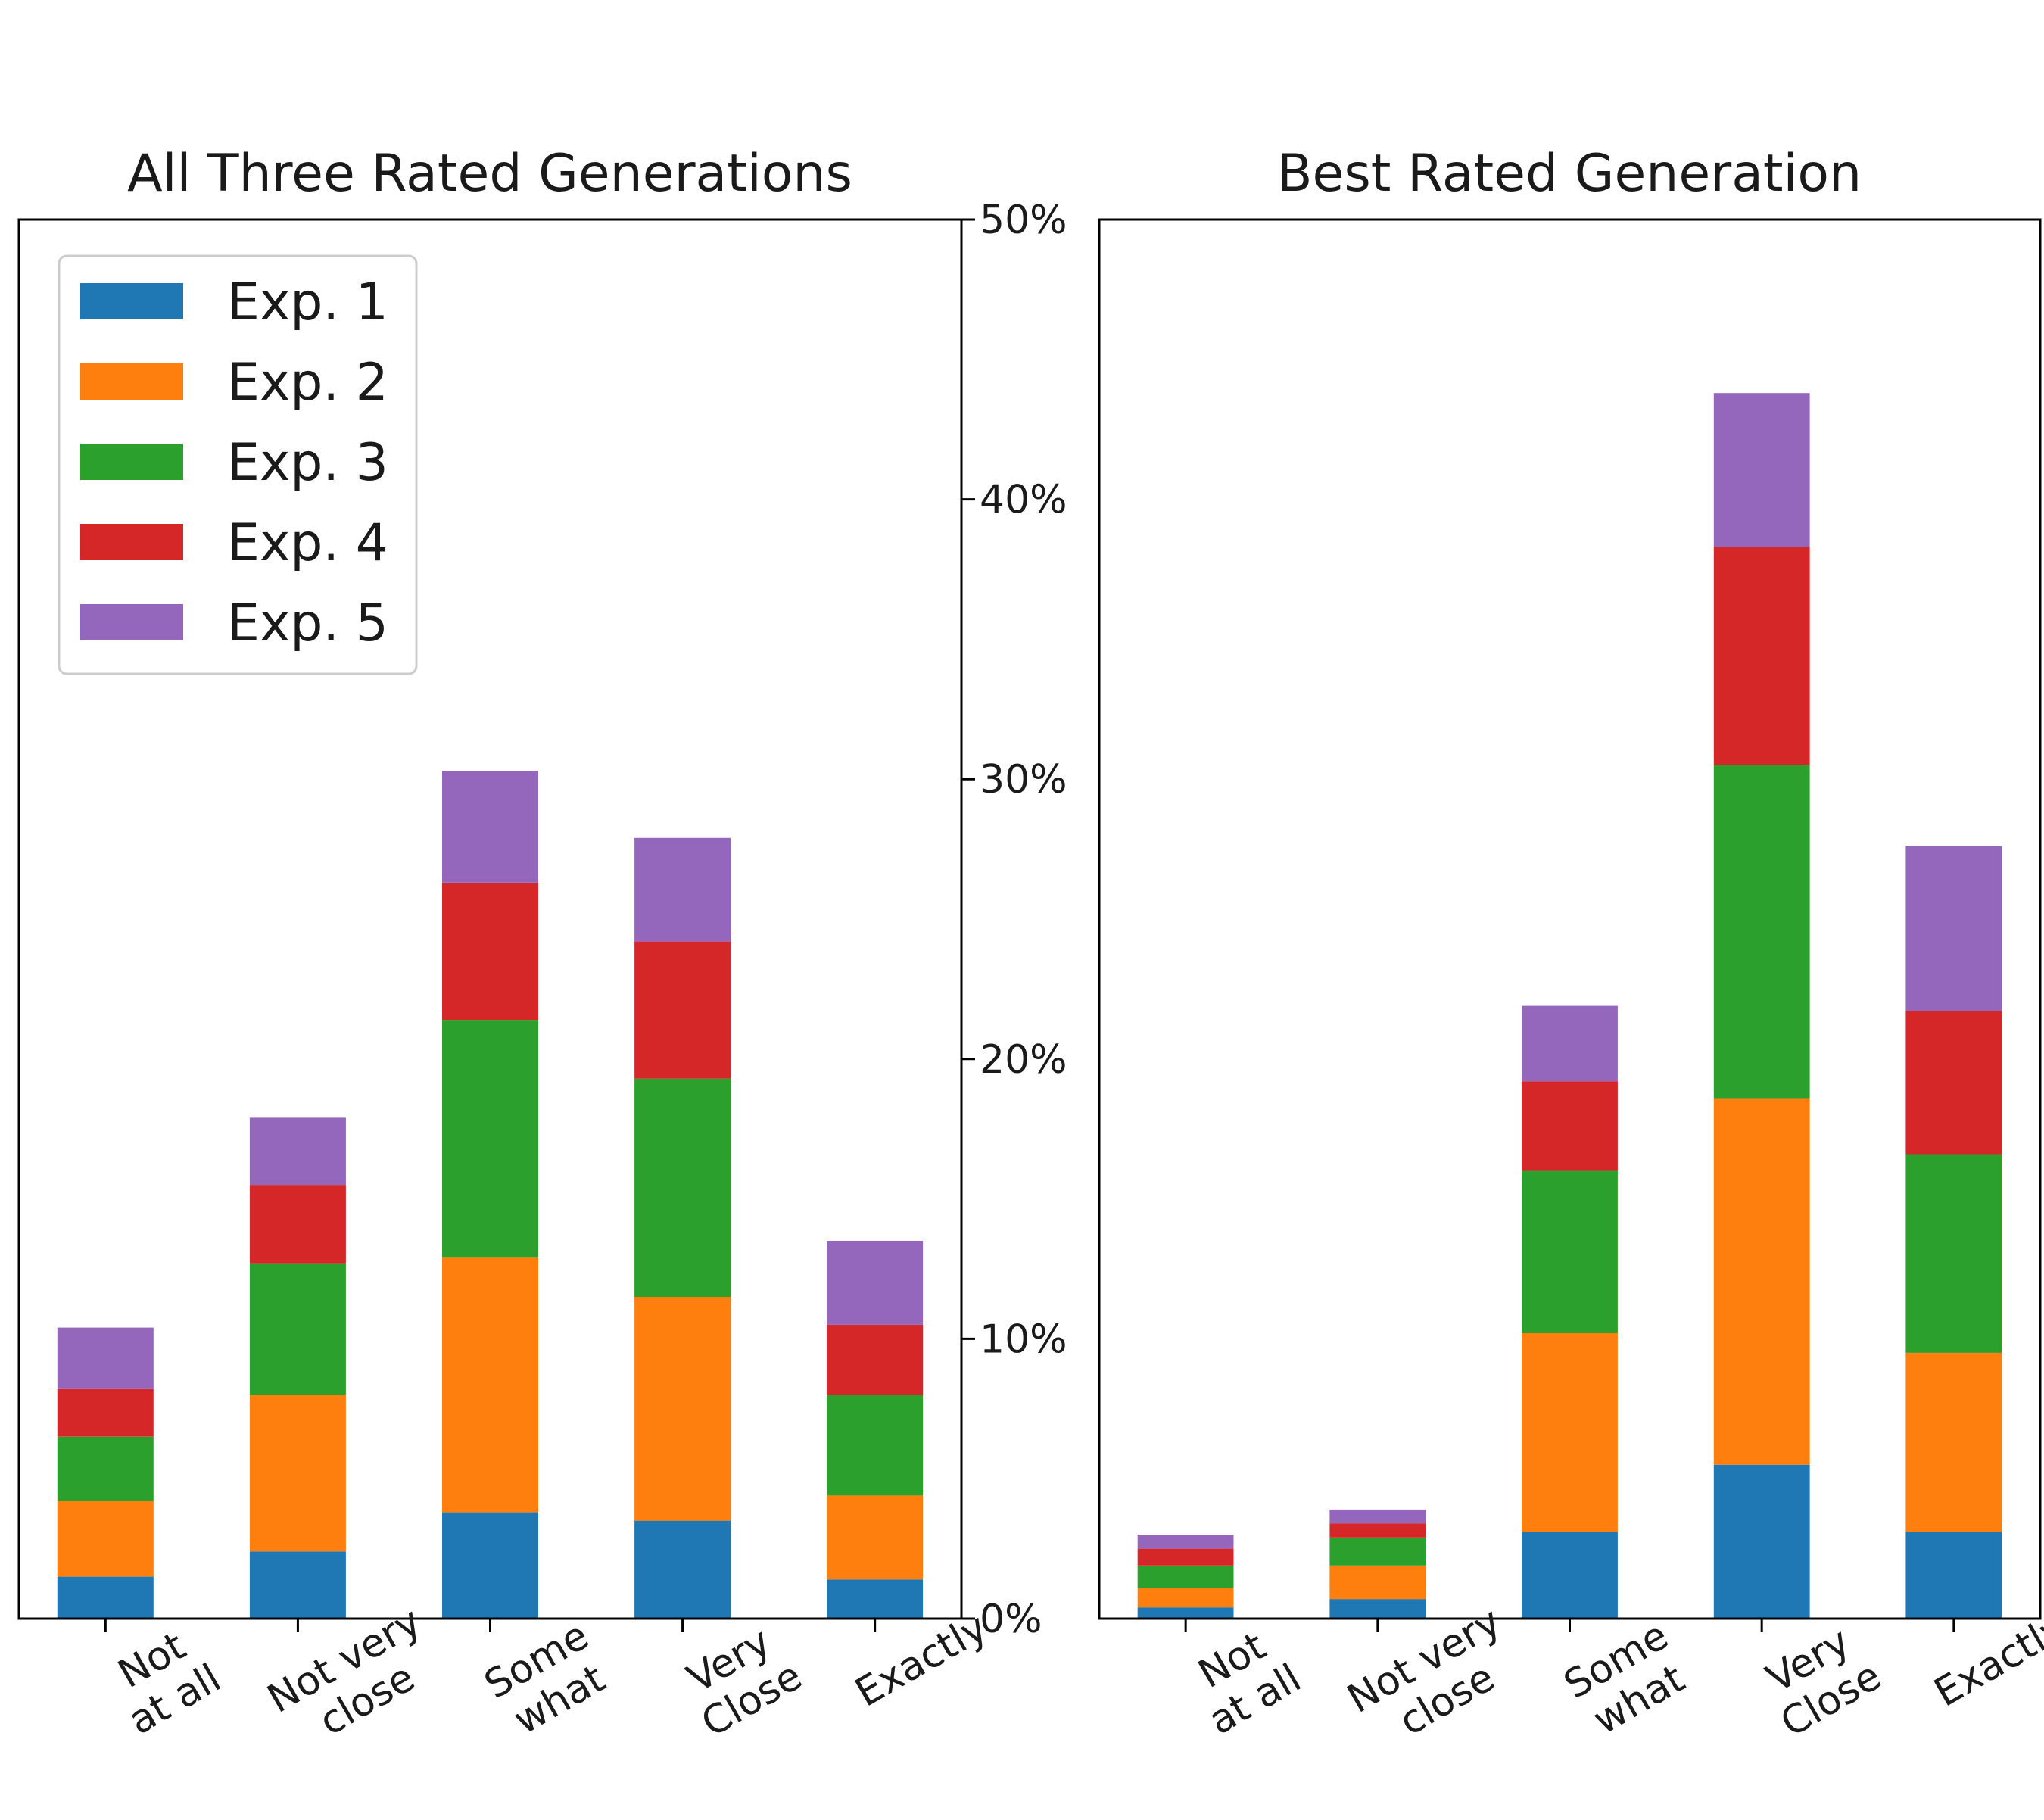  Describe the element at coordinates (307, 302) in the screenshot. I see `legend-label-exp1: Exp. 1` at that location.